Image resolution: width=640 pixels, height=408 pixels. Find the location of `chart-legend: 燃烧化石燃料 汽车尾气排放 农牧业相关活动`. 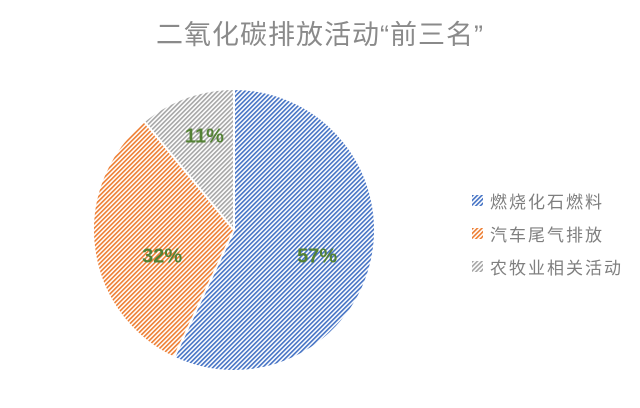

chart-legend: 燃烧化石燃料 汽车尾气排放 农牧业相关活动 is located at coordinates (547, 233).